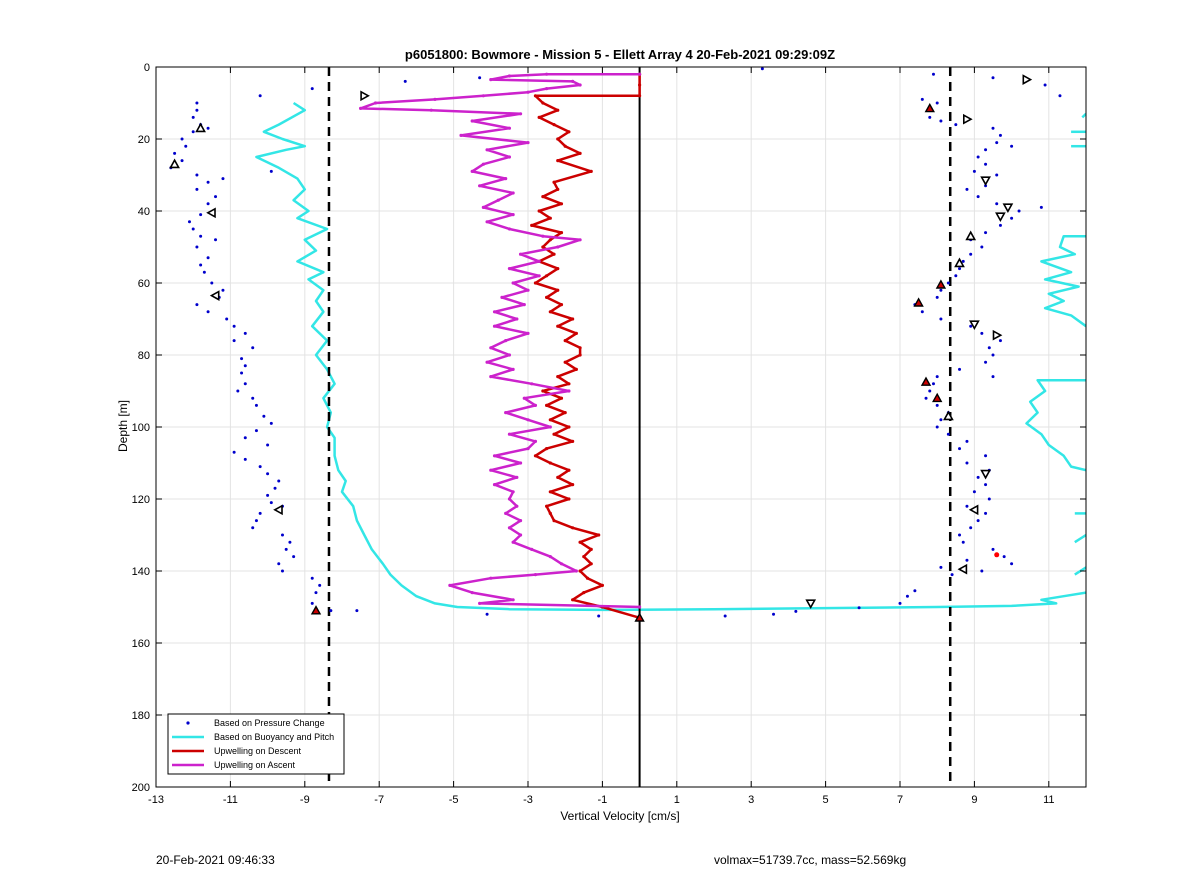 This screenshot has height=885, width=1200. I want to click on buoyancy-pitch-line, so click(1063, 281).